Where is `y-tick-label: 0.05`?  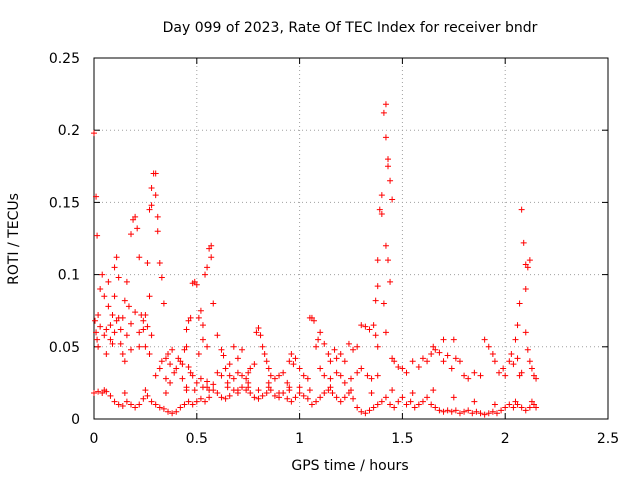
y-tick-label: 0.05 is located at coordinates (64, 348).